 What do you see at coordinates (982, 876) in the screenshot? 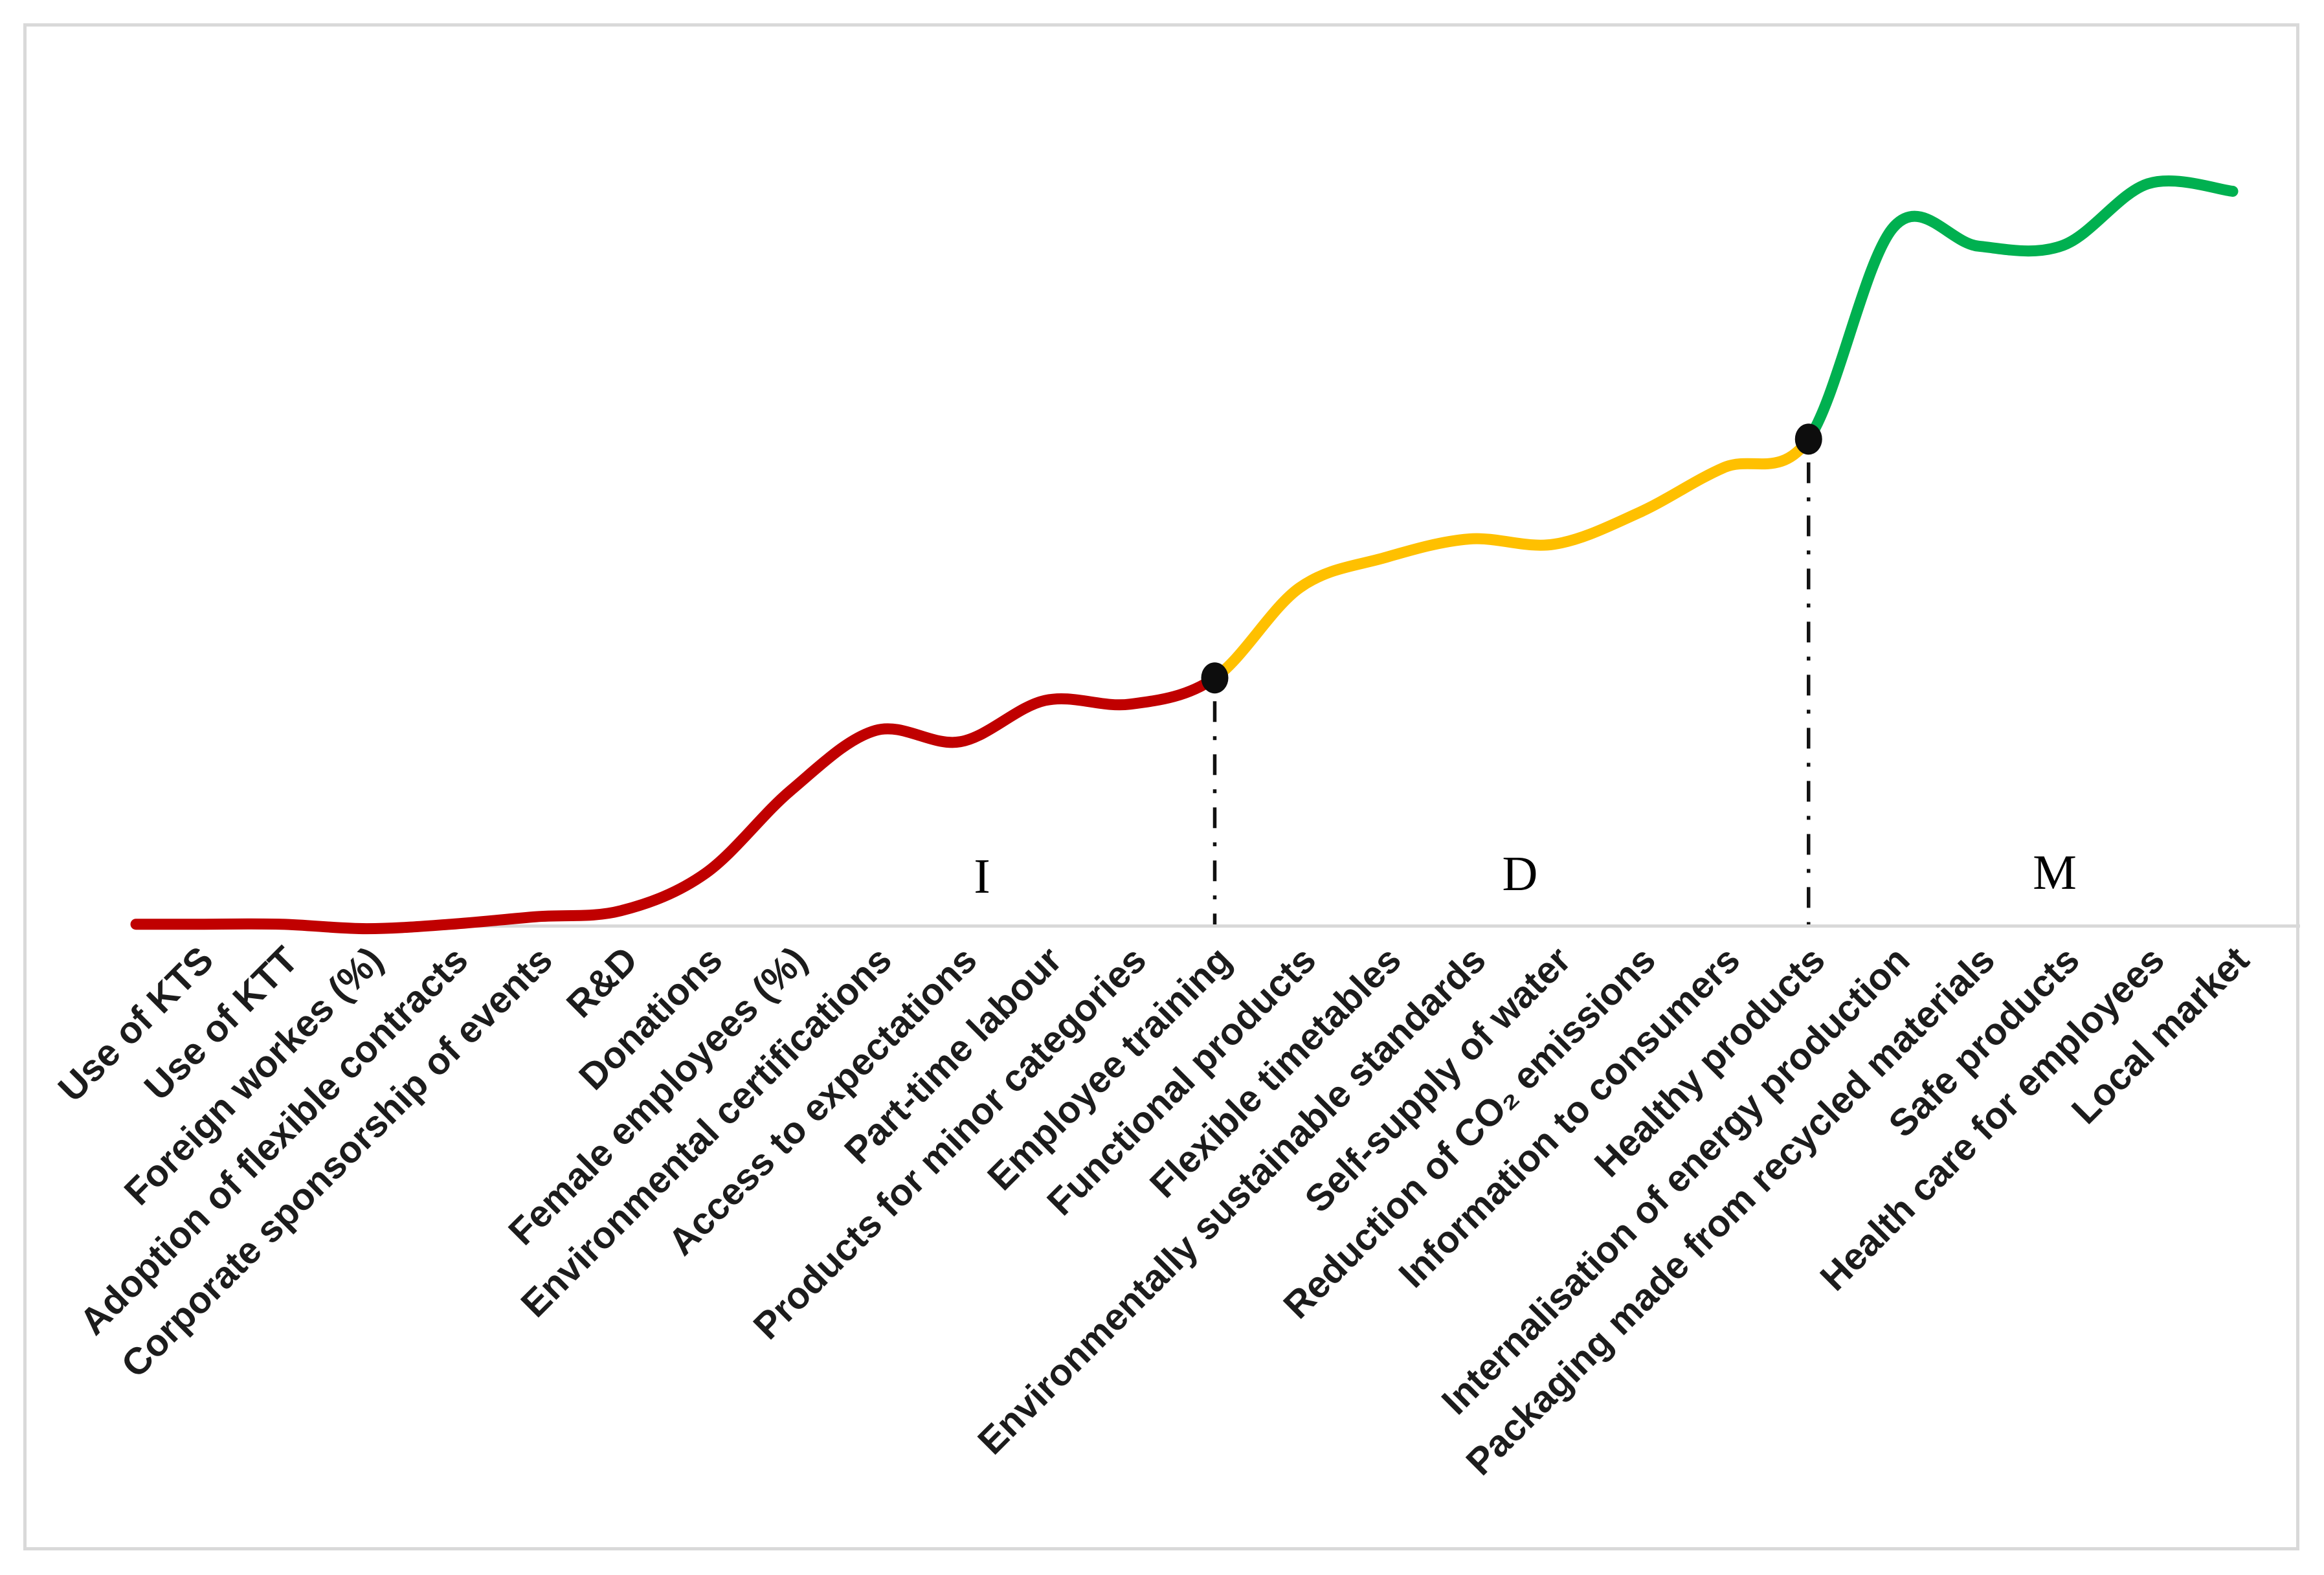
I see `zone-label-I: I` at bounding box center [982, 876].